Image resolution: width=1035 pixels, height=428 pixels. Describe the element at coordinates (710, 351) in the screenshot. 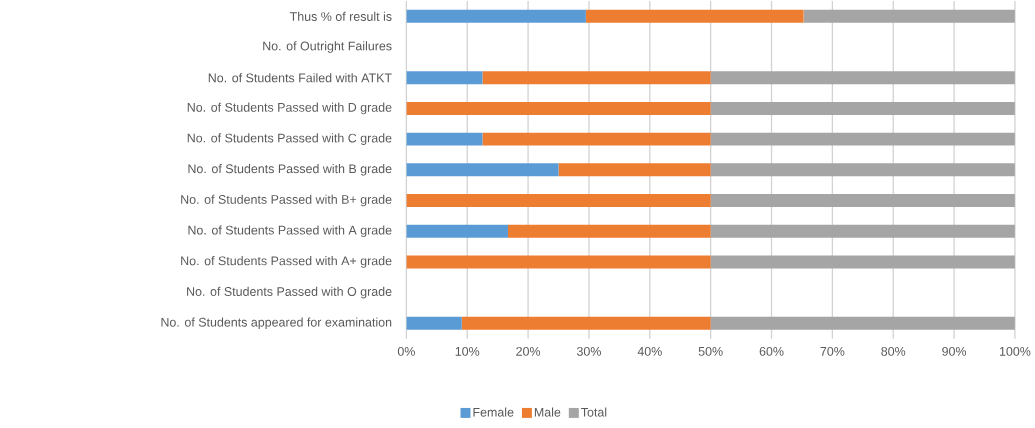

I see `x-tick-label: 50%` at that location.